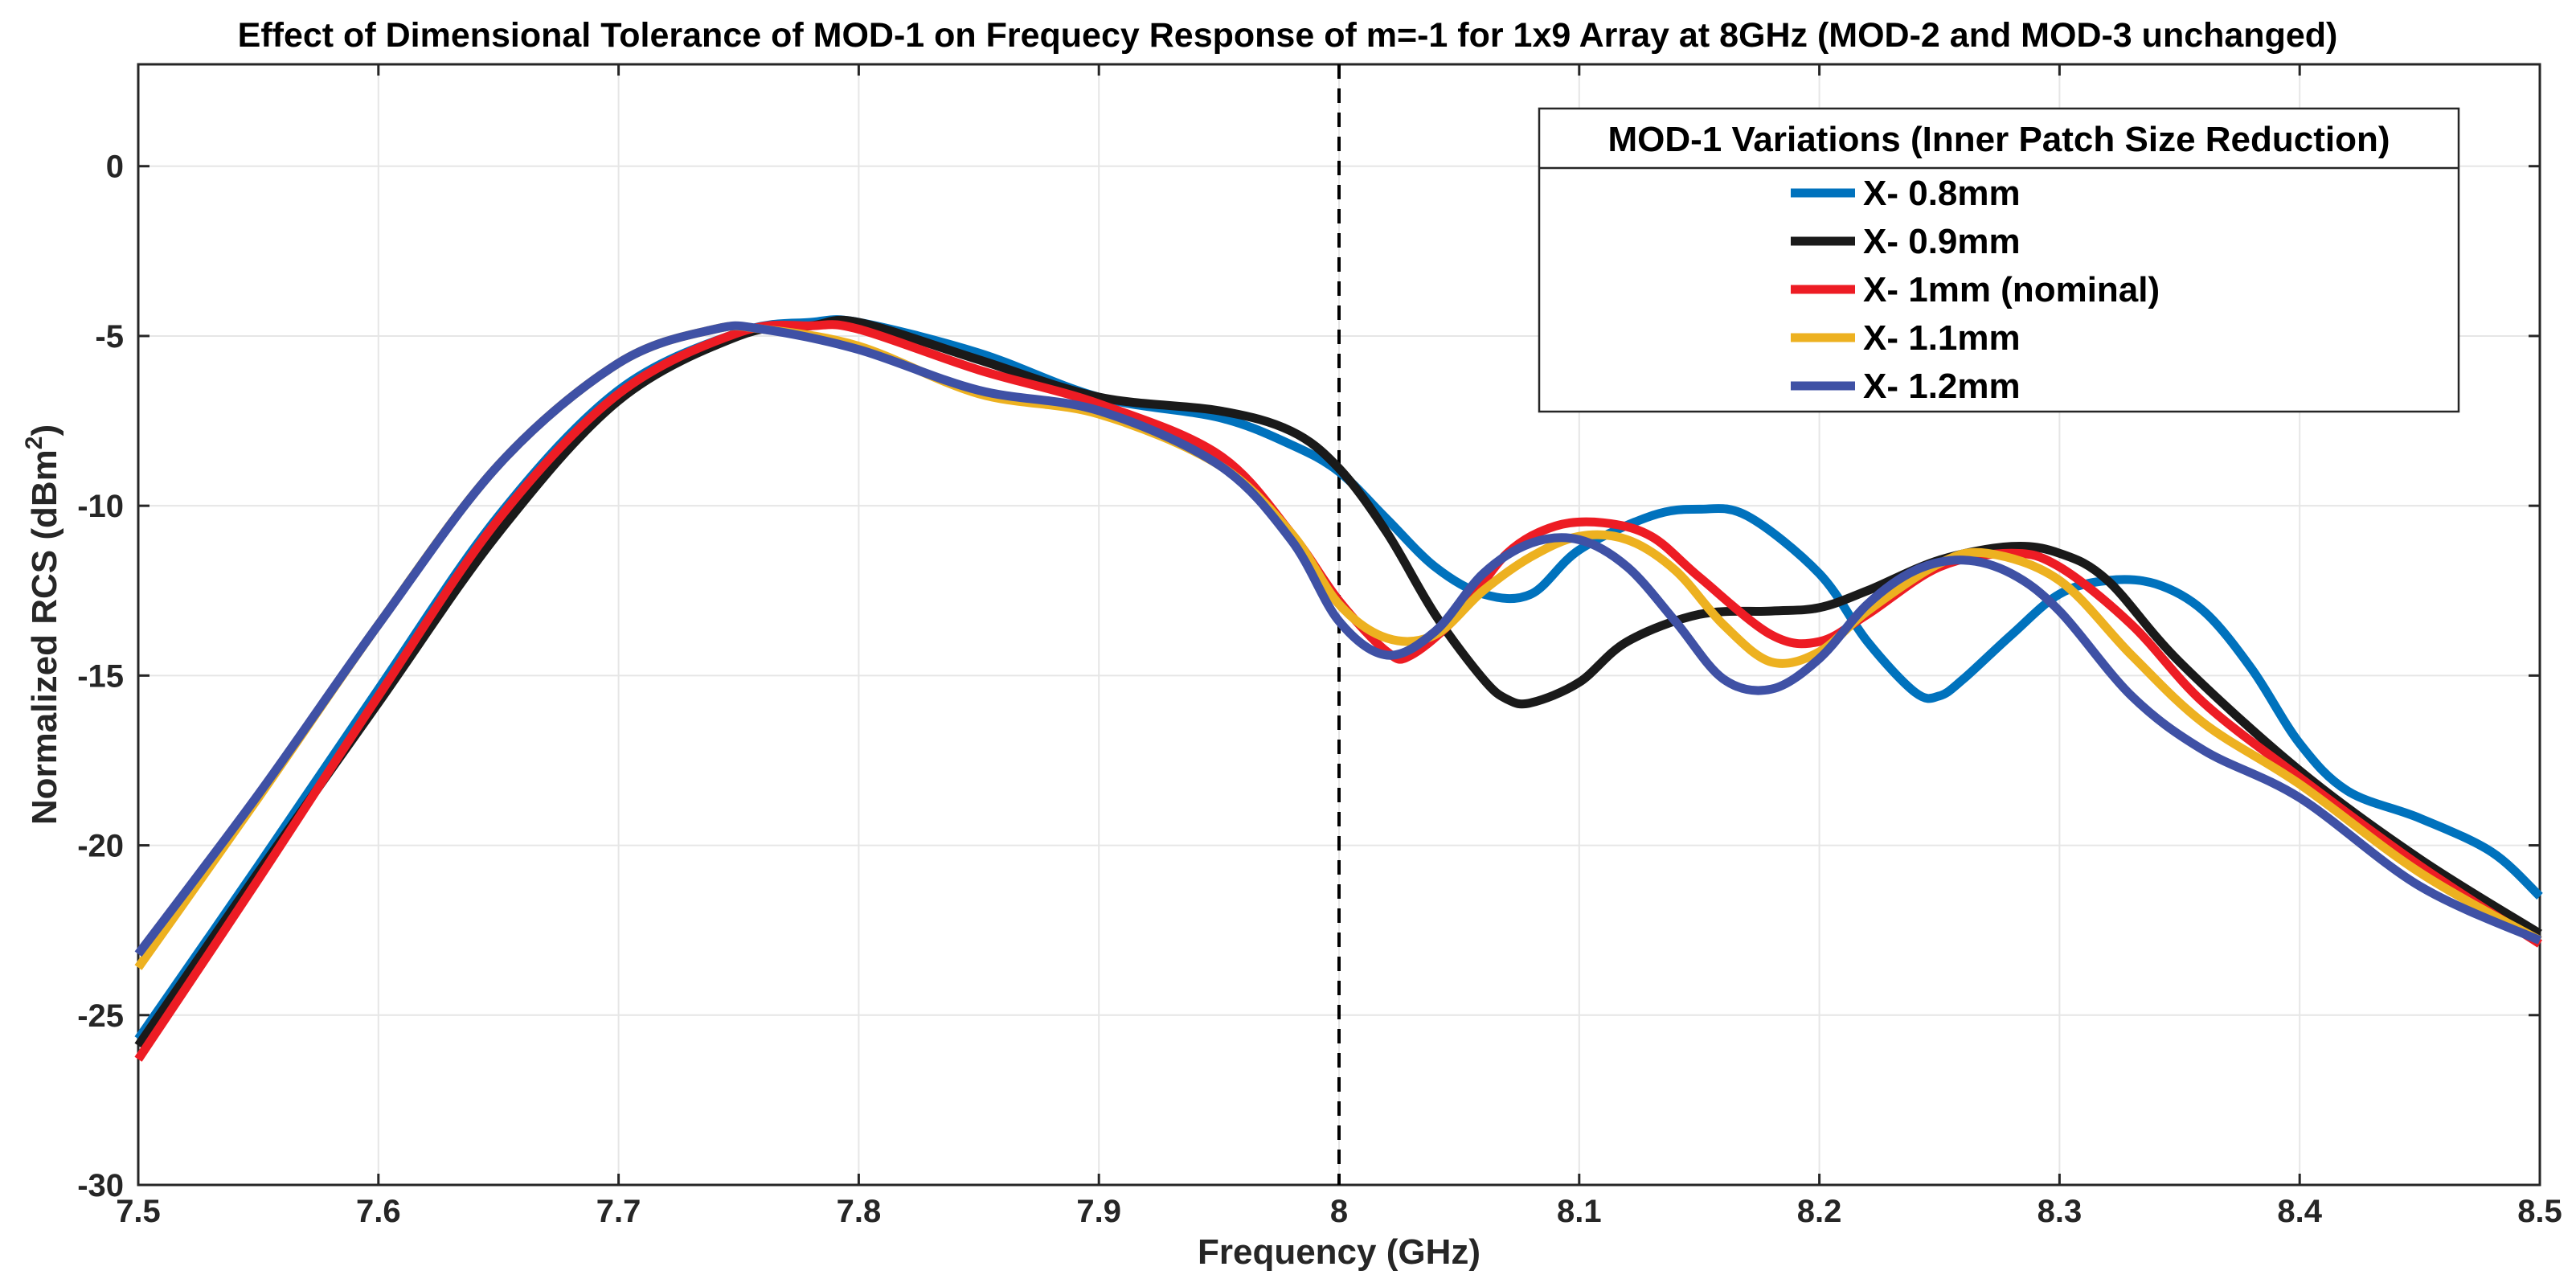 This screenshot has width=2576, height=1283. Describe the element at coordinates (34, 444) in the screenshot. I see `y-axis-label-superscript: 2` at that location.